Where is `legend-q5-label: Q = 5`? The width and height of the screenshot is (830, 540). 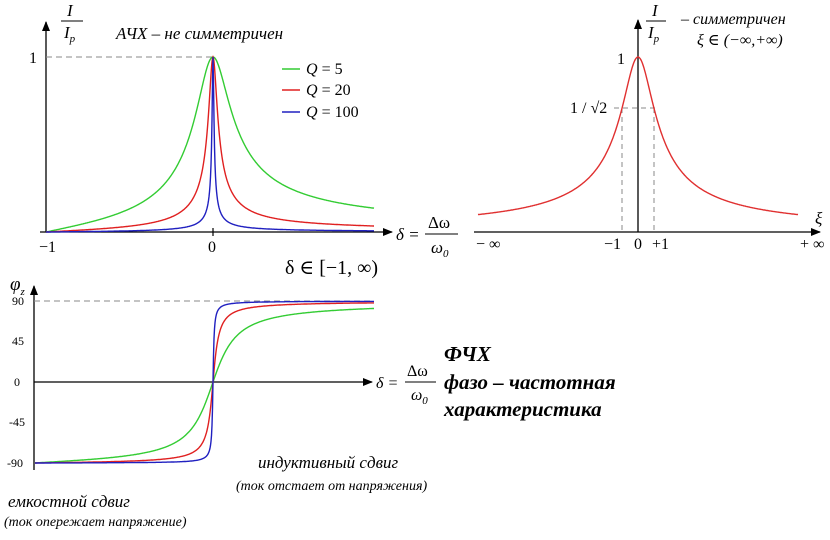 legend-q5-label: Q = 5 is located at coordinates (324, 69).